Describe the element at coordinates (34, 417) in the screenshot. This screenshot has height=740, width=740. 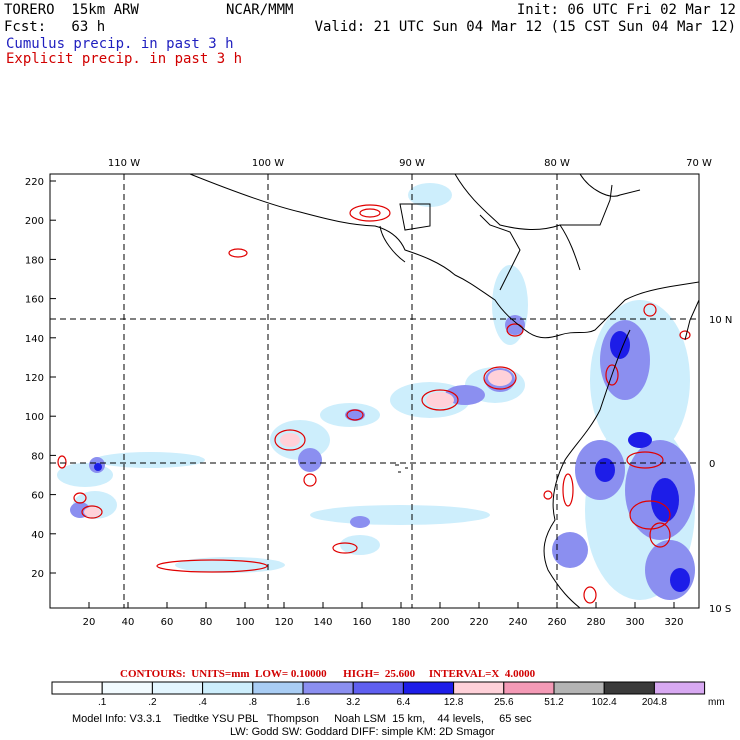
I see `y-tick-label: 100` at that location.